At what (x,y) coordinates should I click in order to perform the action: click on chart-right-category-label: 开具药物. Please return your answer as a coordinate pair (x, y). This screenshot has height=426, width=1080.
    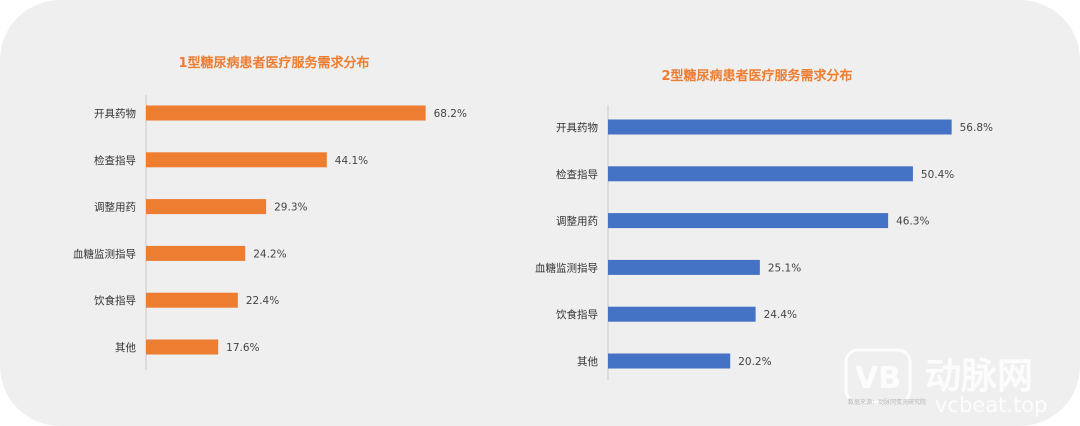
    Looking at the image, I should click on (577, 127).